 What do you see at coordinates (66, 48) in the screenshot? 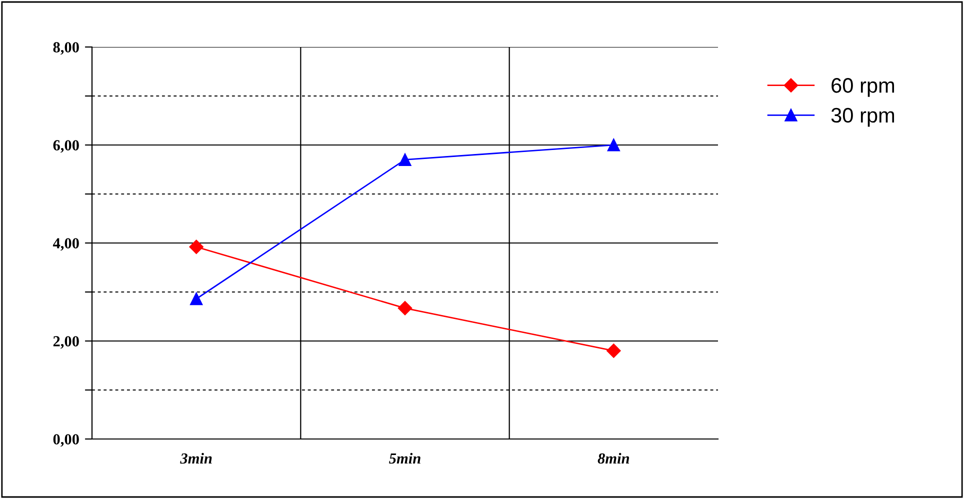
I see `y-tick-label: 8,00` at bounding box center [66, 48].